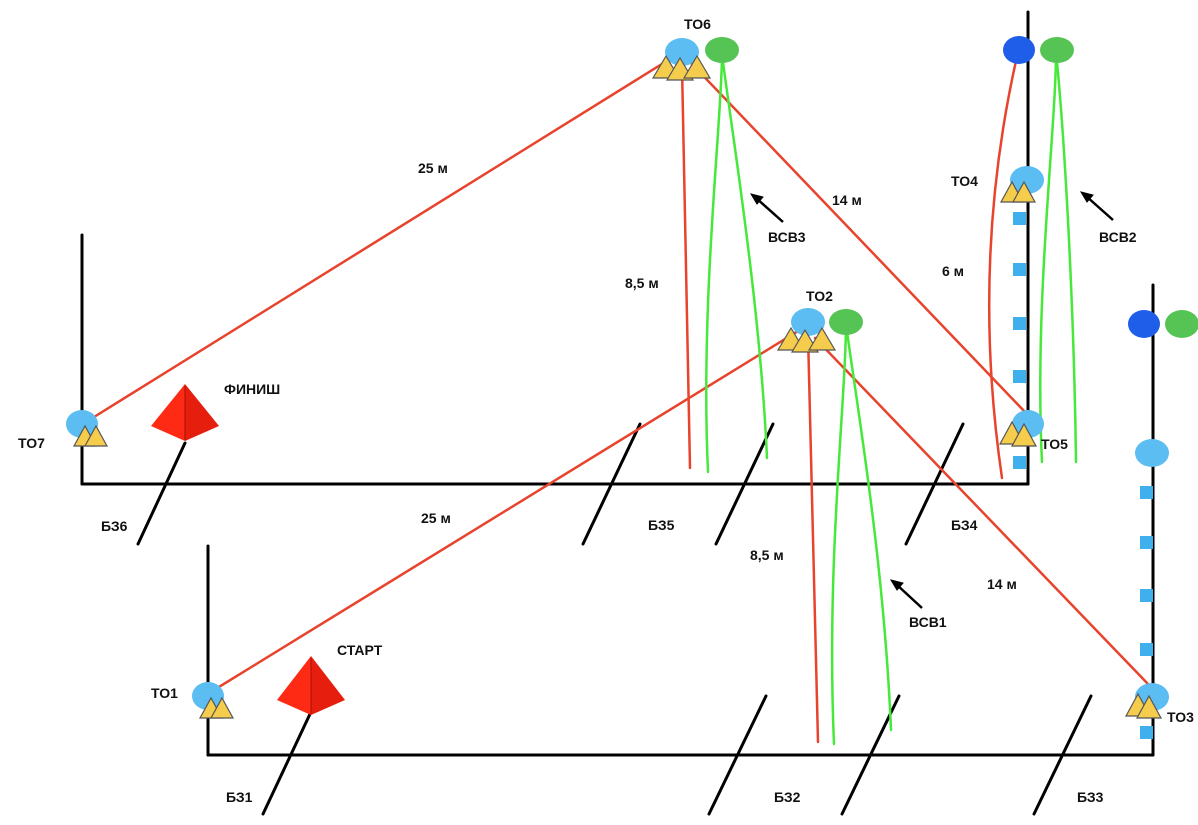 This screenshot has width=1198, height=825. Describe the element at coordinates (1152, 453) in the screenshot. I see `lower-wall-point` at that location.